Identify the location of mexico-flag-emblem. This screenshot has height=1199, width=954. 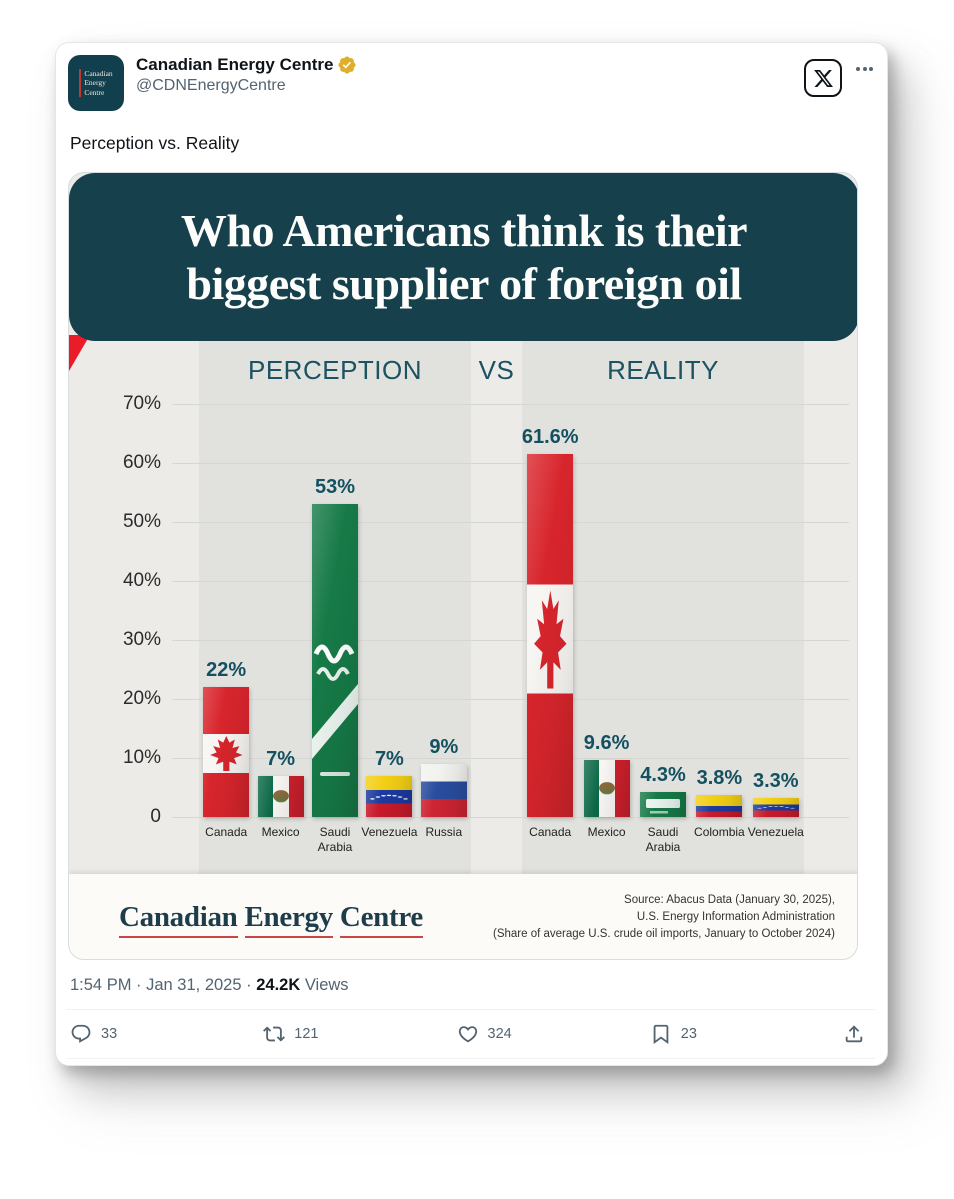
(281, 795).